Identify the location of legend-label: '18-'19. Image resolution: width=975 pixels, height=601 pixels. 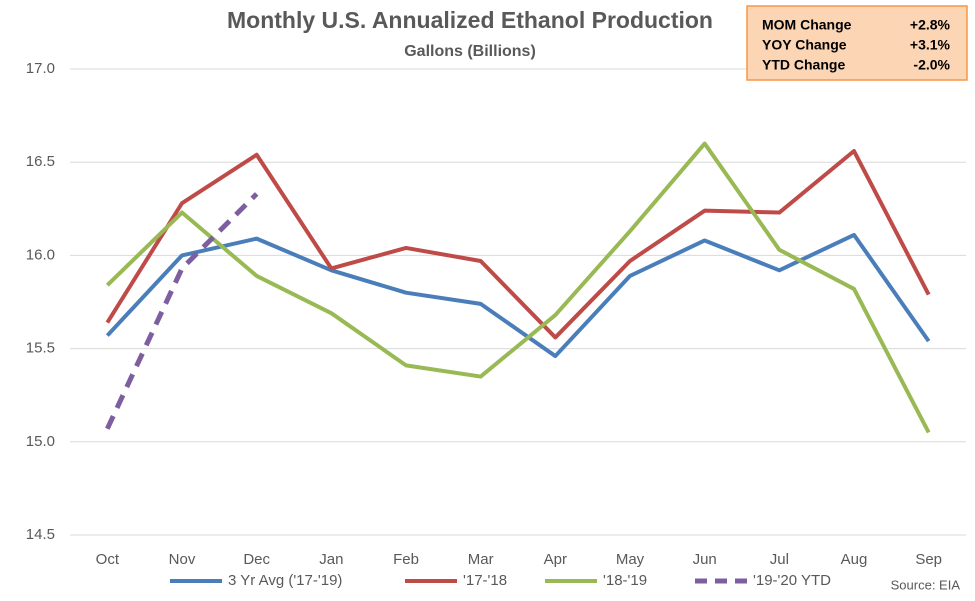
(625, 580).